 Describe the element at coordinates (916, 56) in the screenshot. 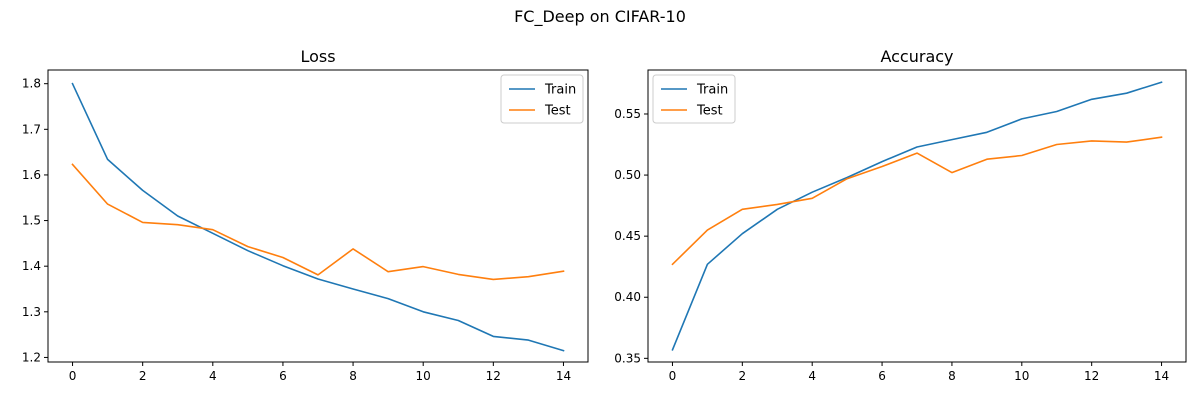

I see `accuracy-title: Accuracy` at that location.